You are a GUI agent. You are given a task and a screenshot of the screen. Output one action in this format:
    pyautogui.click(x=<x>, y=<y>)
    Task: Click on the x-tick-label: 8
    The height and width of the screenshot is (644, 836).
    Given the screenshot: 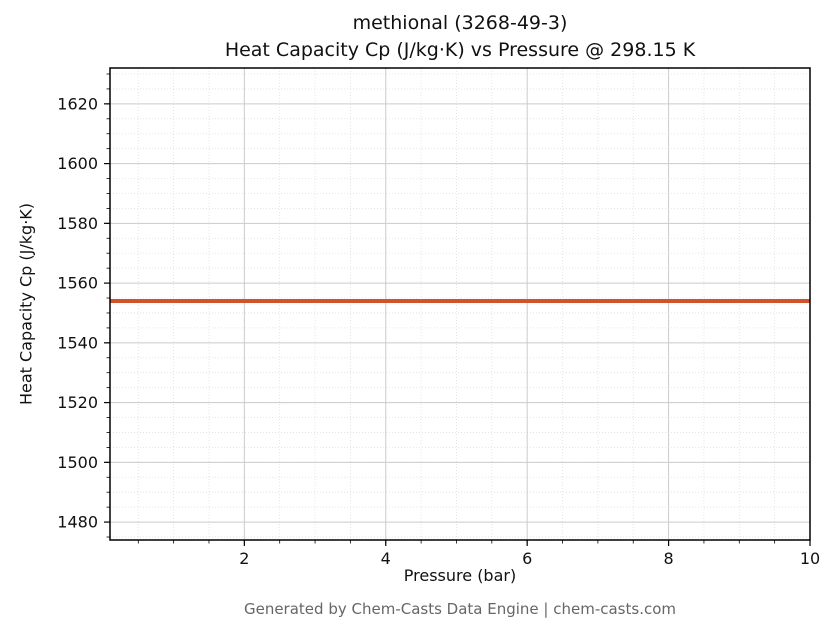 What is the action you would take?
    pyautogui.click(x=668, y=558)
    